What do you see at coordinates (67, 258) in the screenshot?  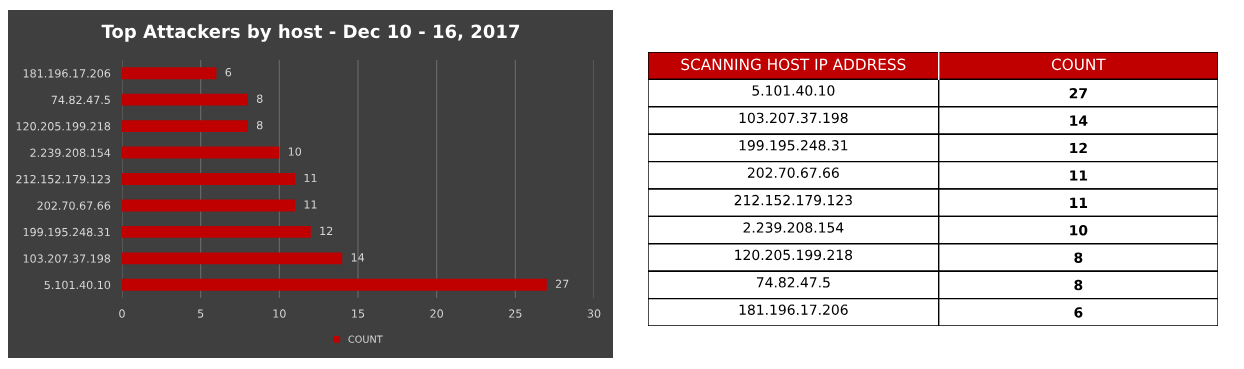 I see `y-tick-label: 103.207.37.198` at bounding box center [67, 258].